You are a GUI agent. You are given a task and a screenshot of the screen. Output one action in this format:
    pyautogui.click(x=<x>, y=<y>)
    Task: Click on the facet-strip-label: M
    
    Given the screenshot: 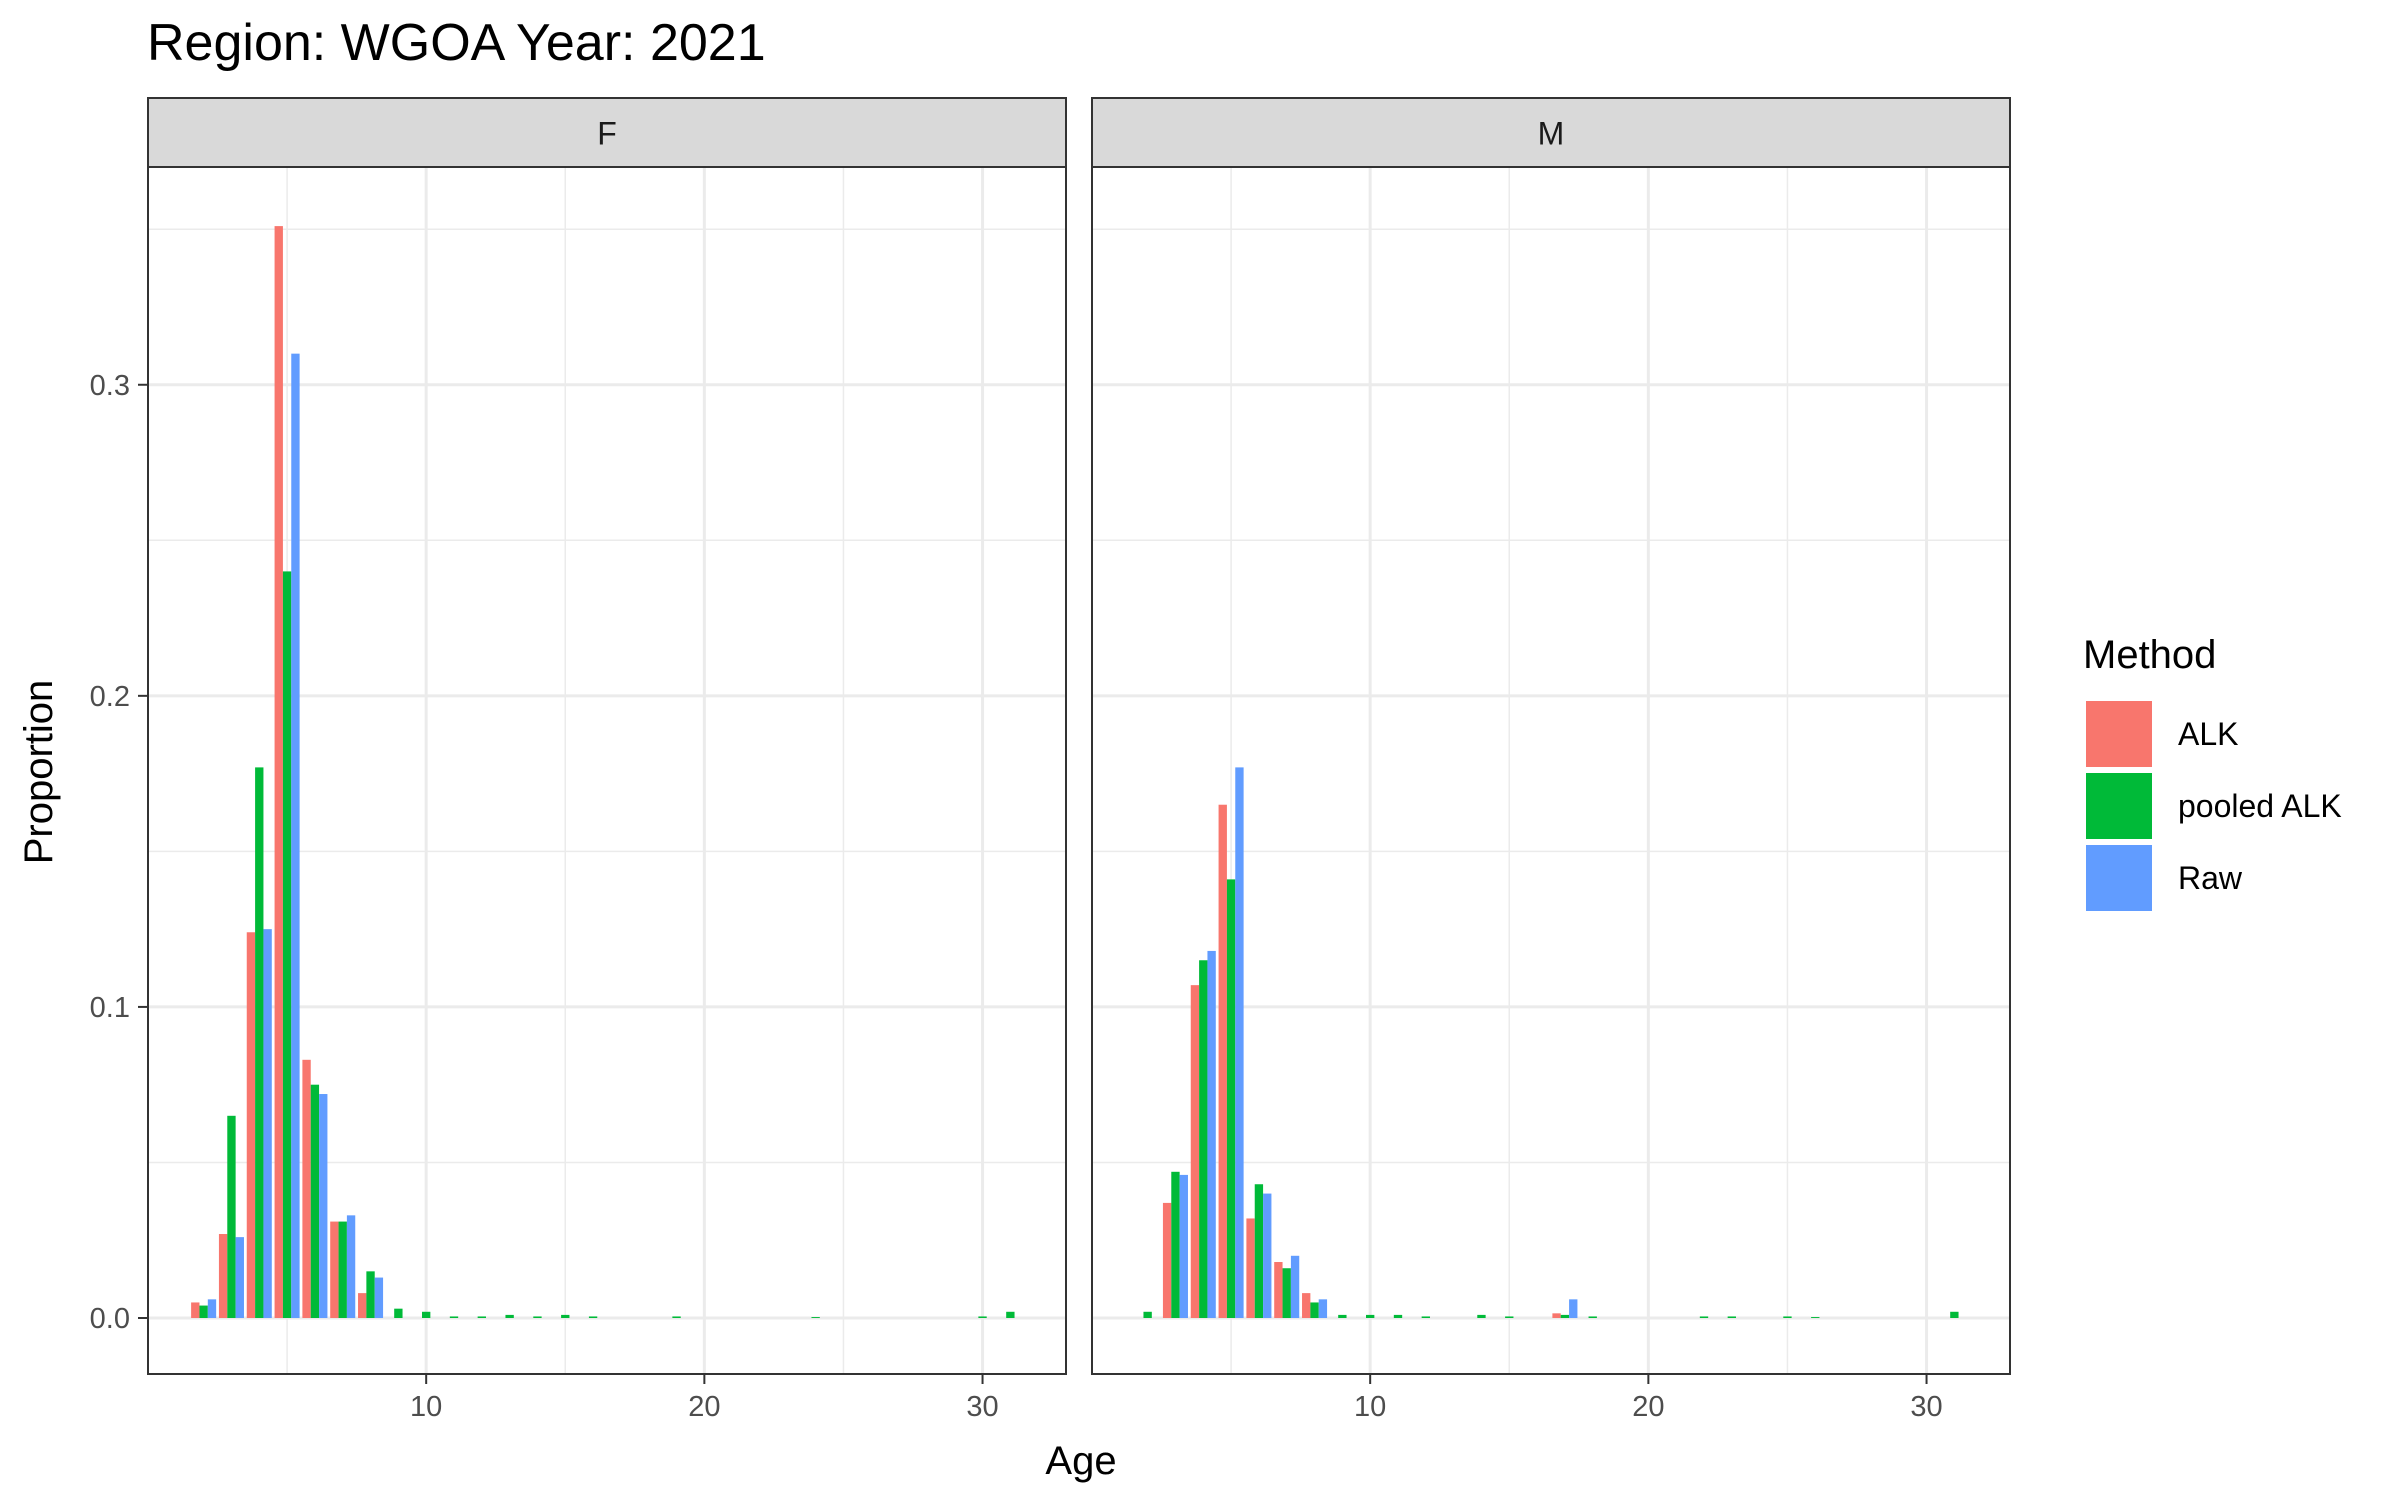 What is the action you would take?
    pyautogui.click(x=1551, y=134)
    